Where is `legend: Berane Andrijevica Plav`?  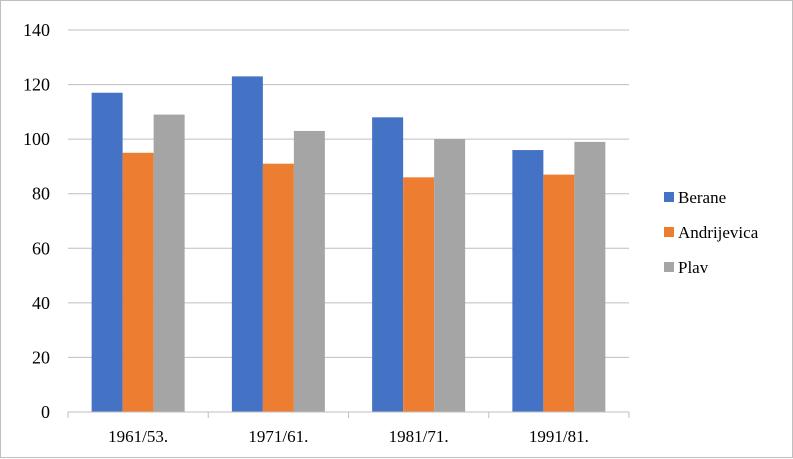 legend: Berane Andrijevica Plav is located at coordinates (711, 232).